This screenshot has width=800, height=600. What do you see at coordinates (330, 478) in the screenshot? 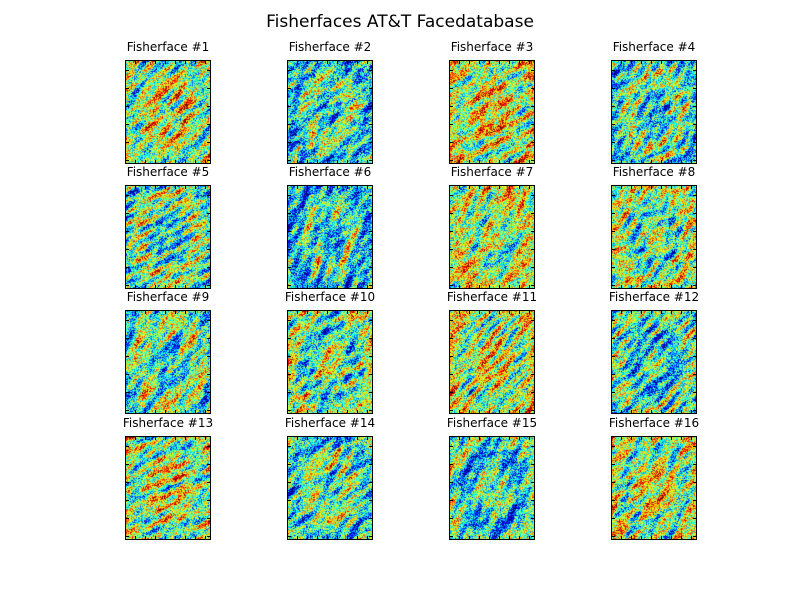
I see `fisherface-panel: Fisherface #14` at bounding box center [330, 478].